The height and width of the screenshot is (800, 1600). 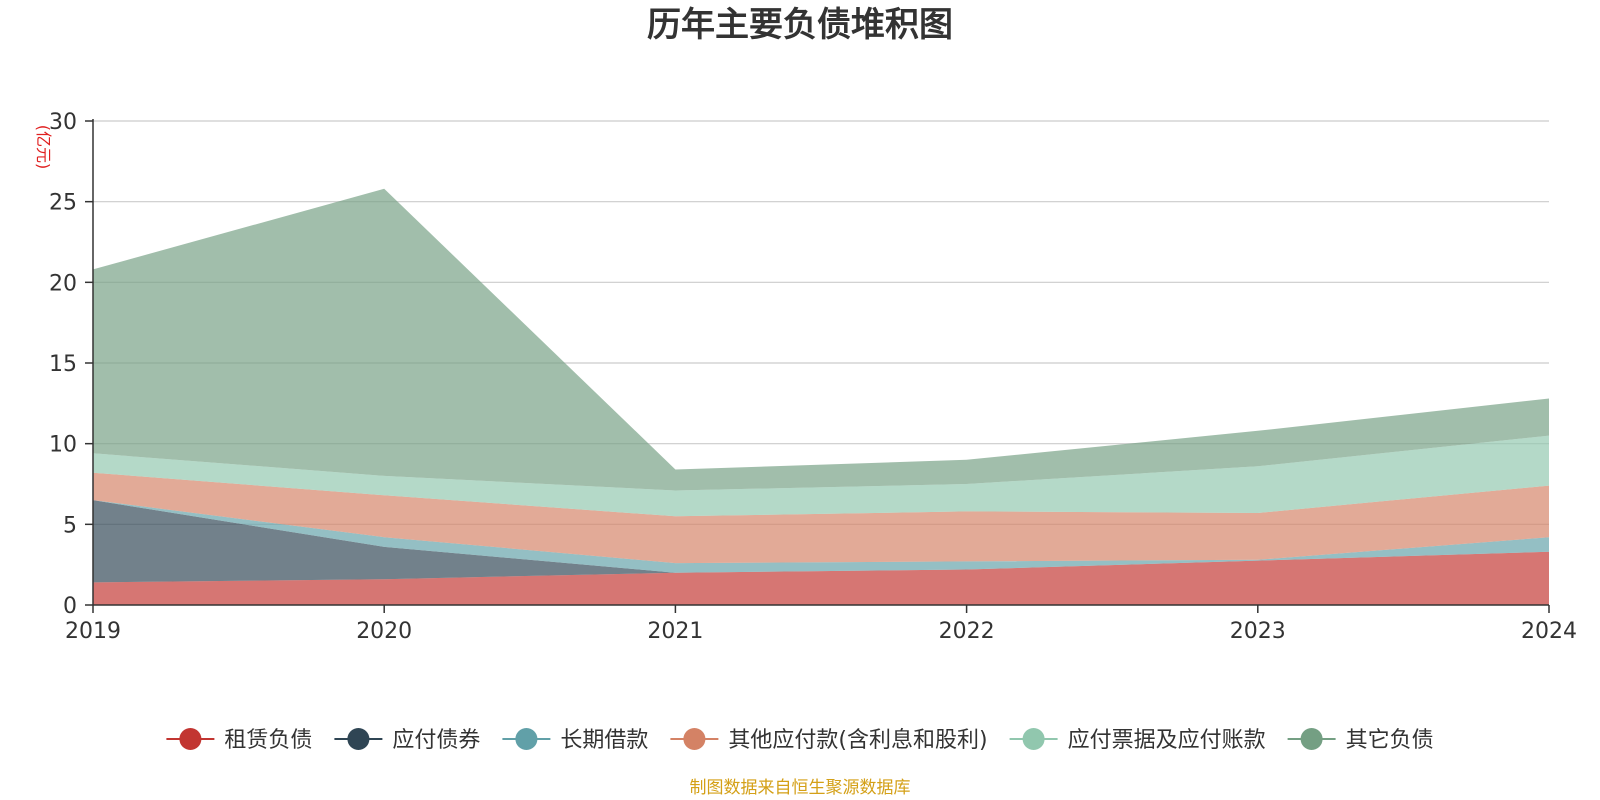 What do you see at coordinates (1258, 631) in the screenshot?
I see `x-tick-label: 2023` at bounding box center [1258, 631].